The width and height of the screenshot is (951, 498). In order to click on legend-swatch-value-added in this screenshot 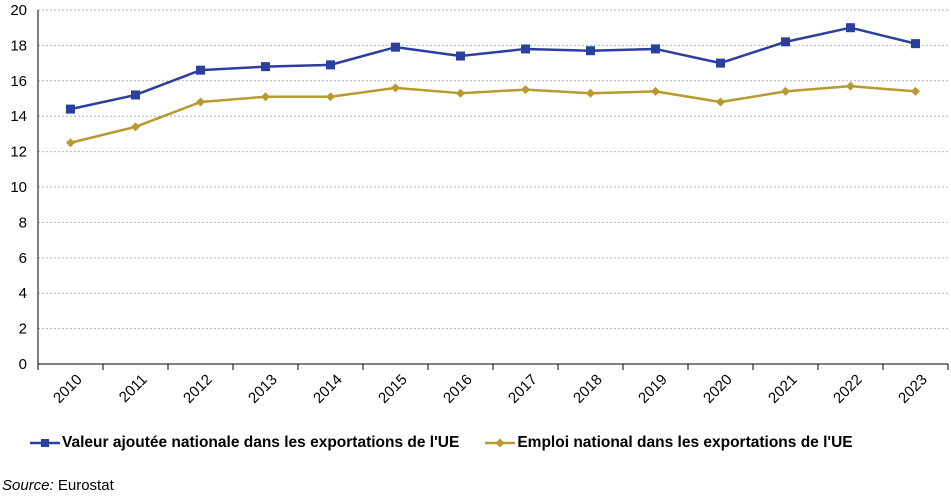, I will do `click(45, 443)`.